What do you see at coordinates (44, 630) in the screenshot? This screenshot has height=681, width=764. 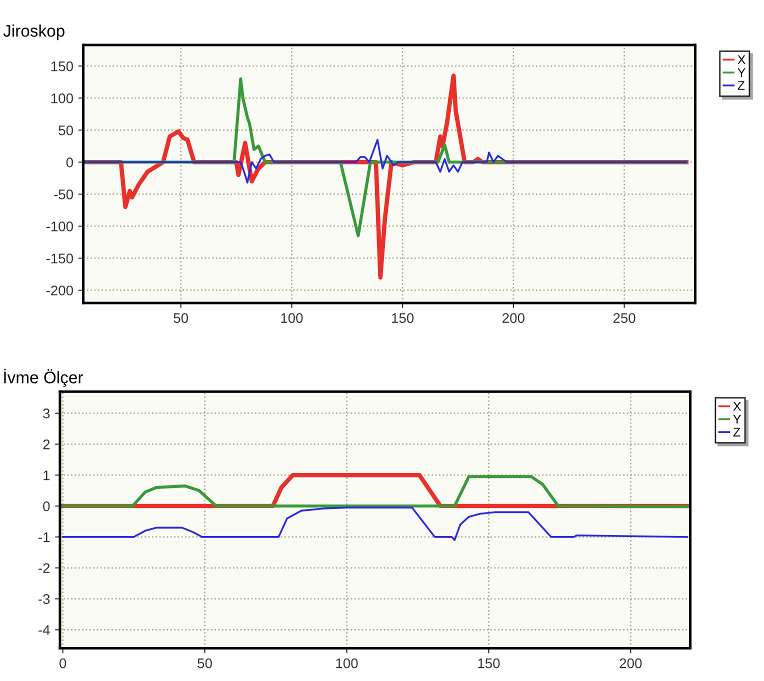 I see `y-tick-label: -4` at bounding box center [44, 630].